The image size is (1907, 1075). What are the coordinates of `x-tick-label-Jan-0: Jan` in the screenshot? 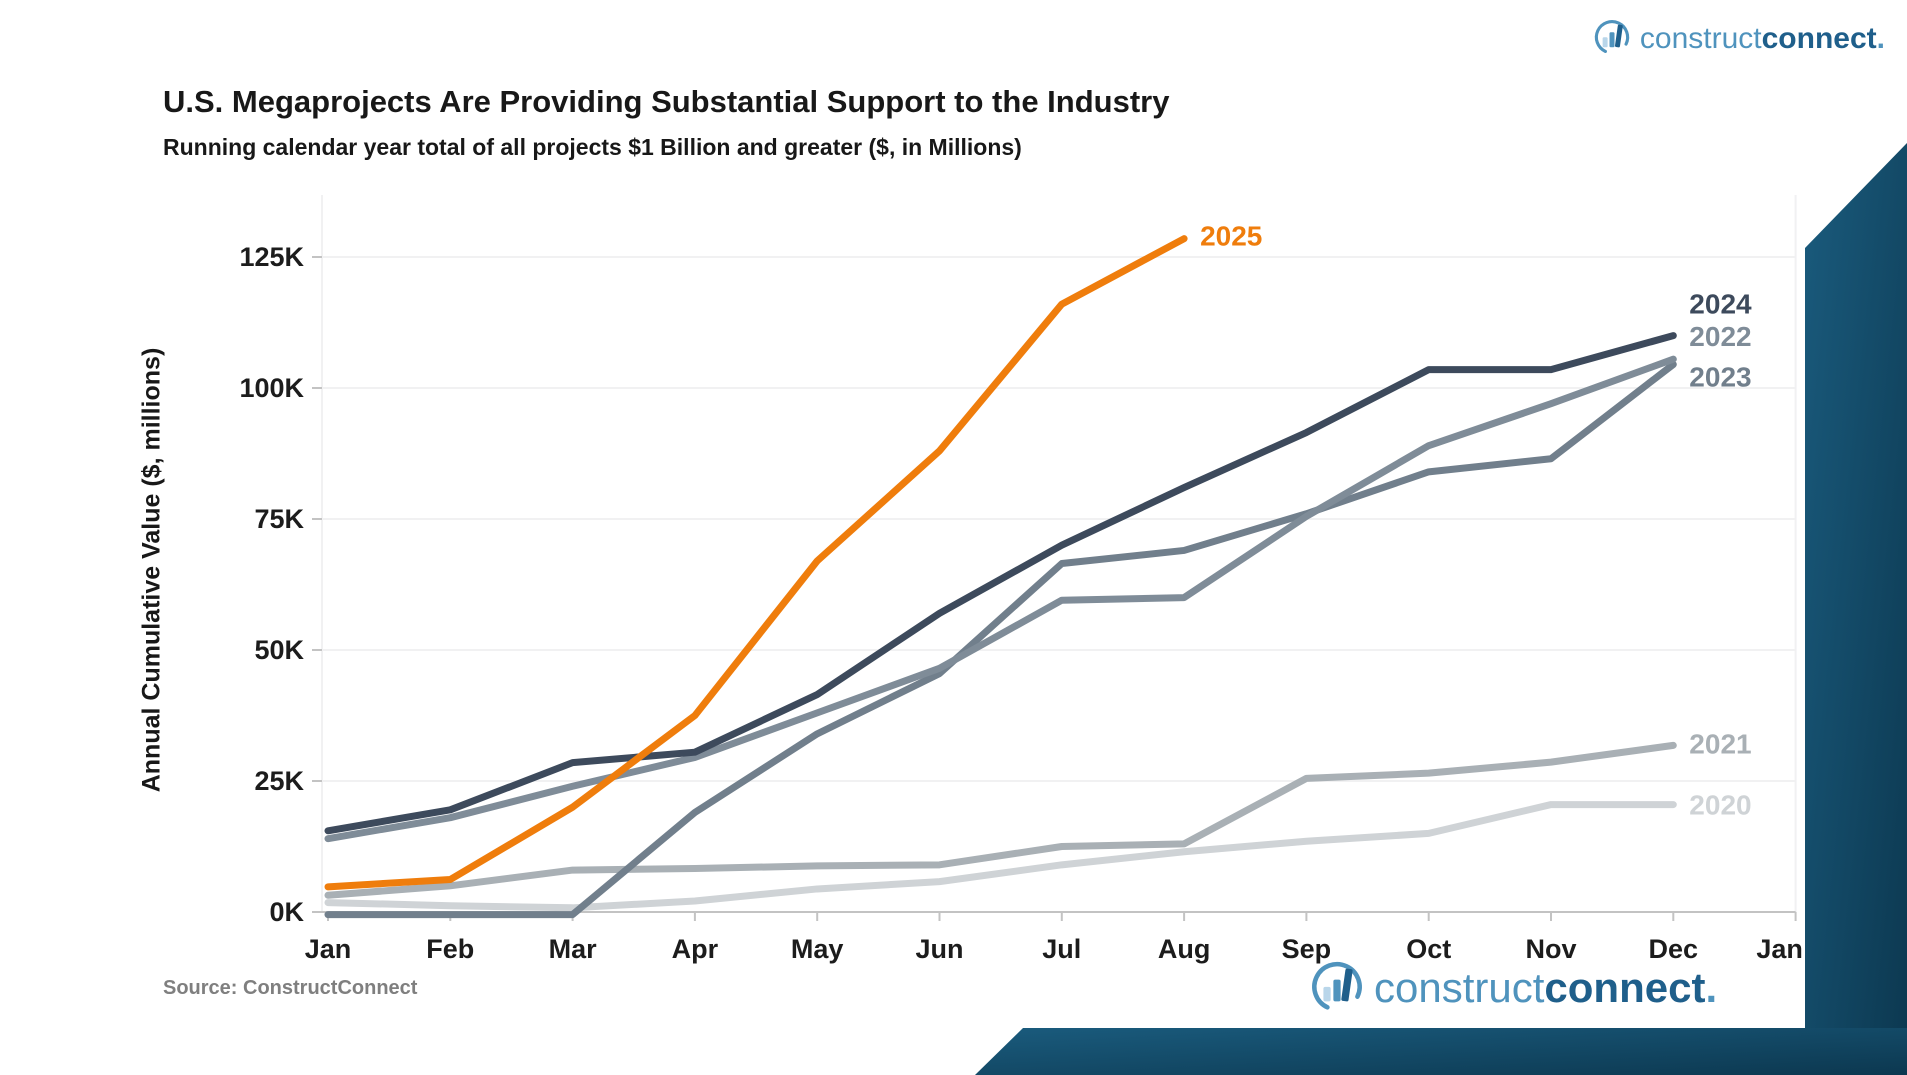 It's located at (328, 949).